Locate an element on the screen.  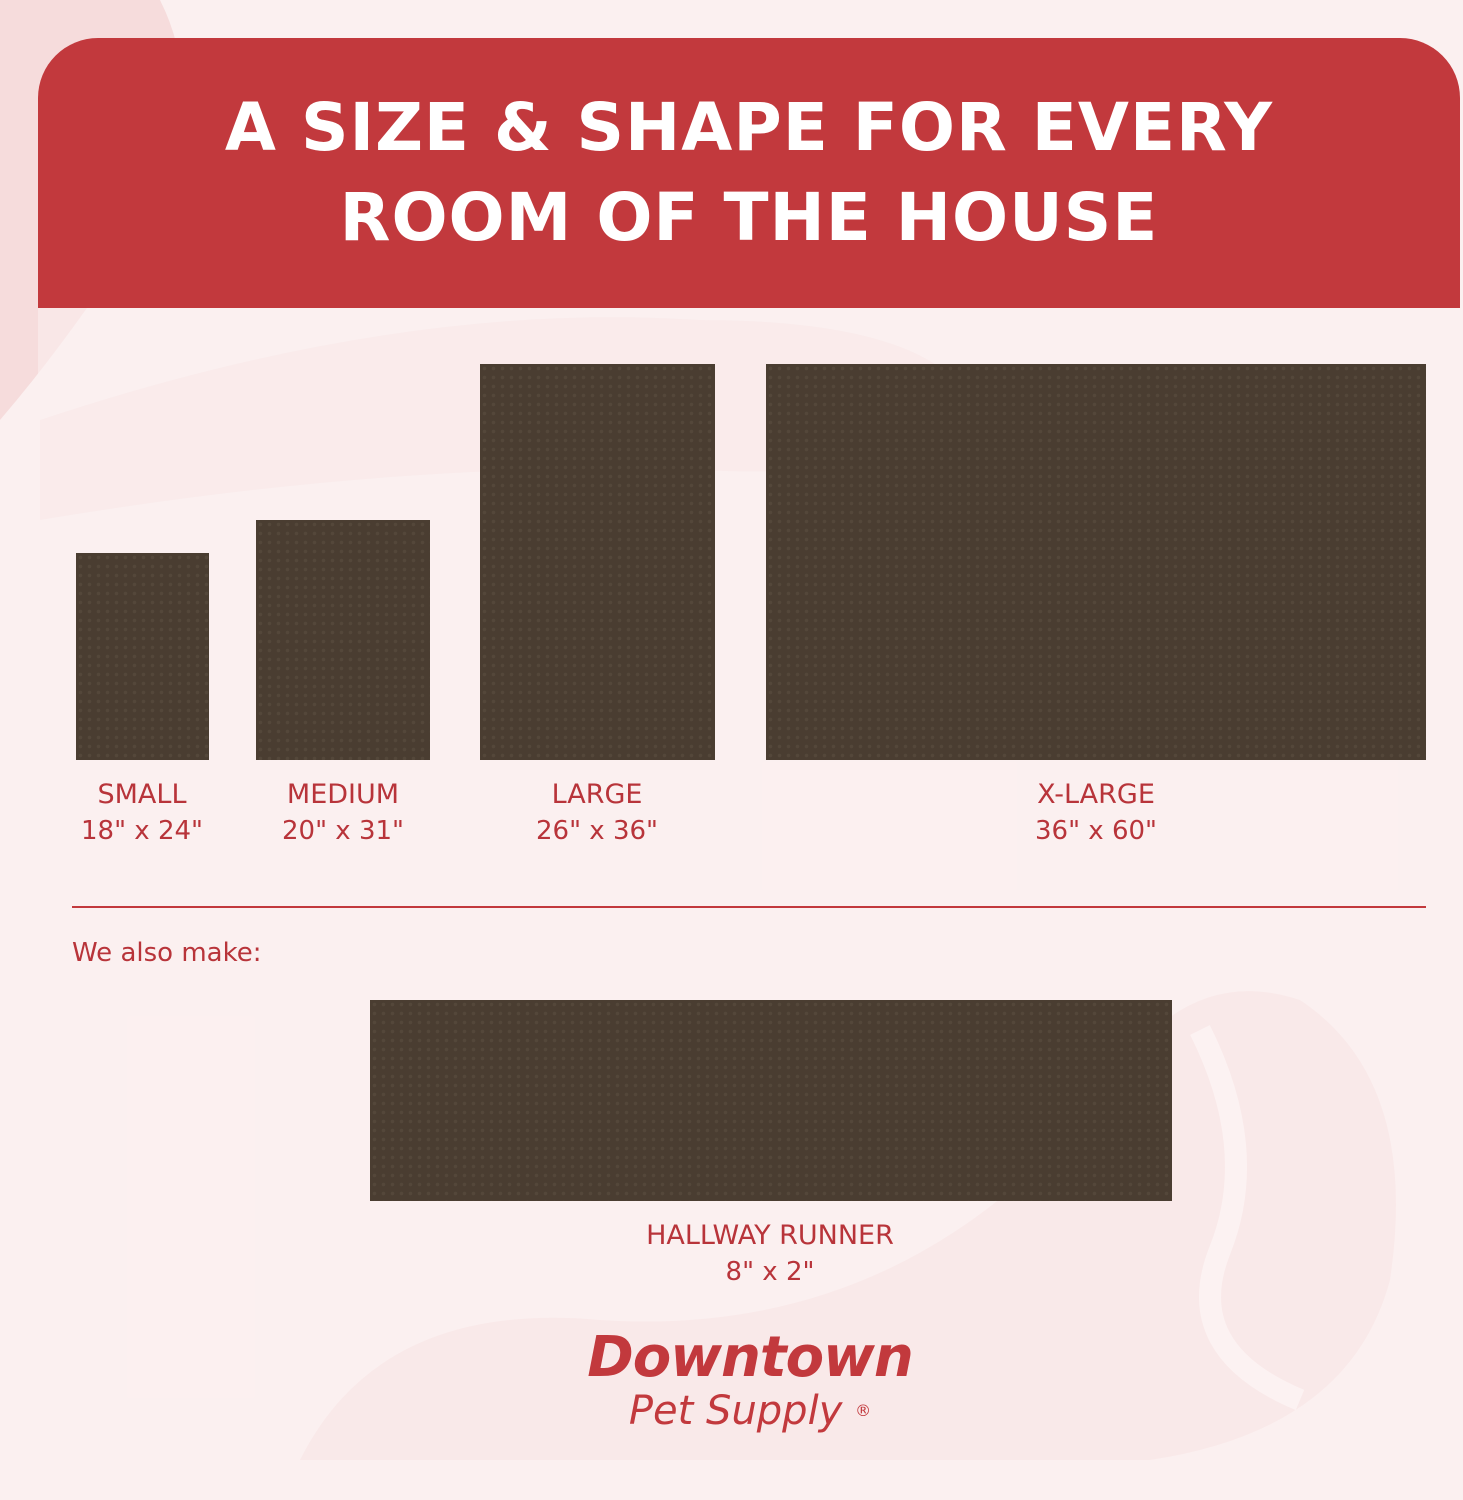
brand-logo: Downtown Pet Supply ® is located at coordinates (750, 1380).